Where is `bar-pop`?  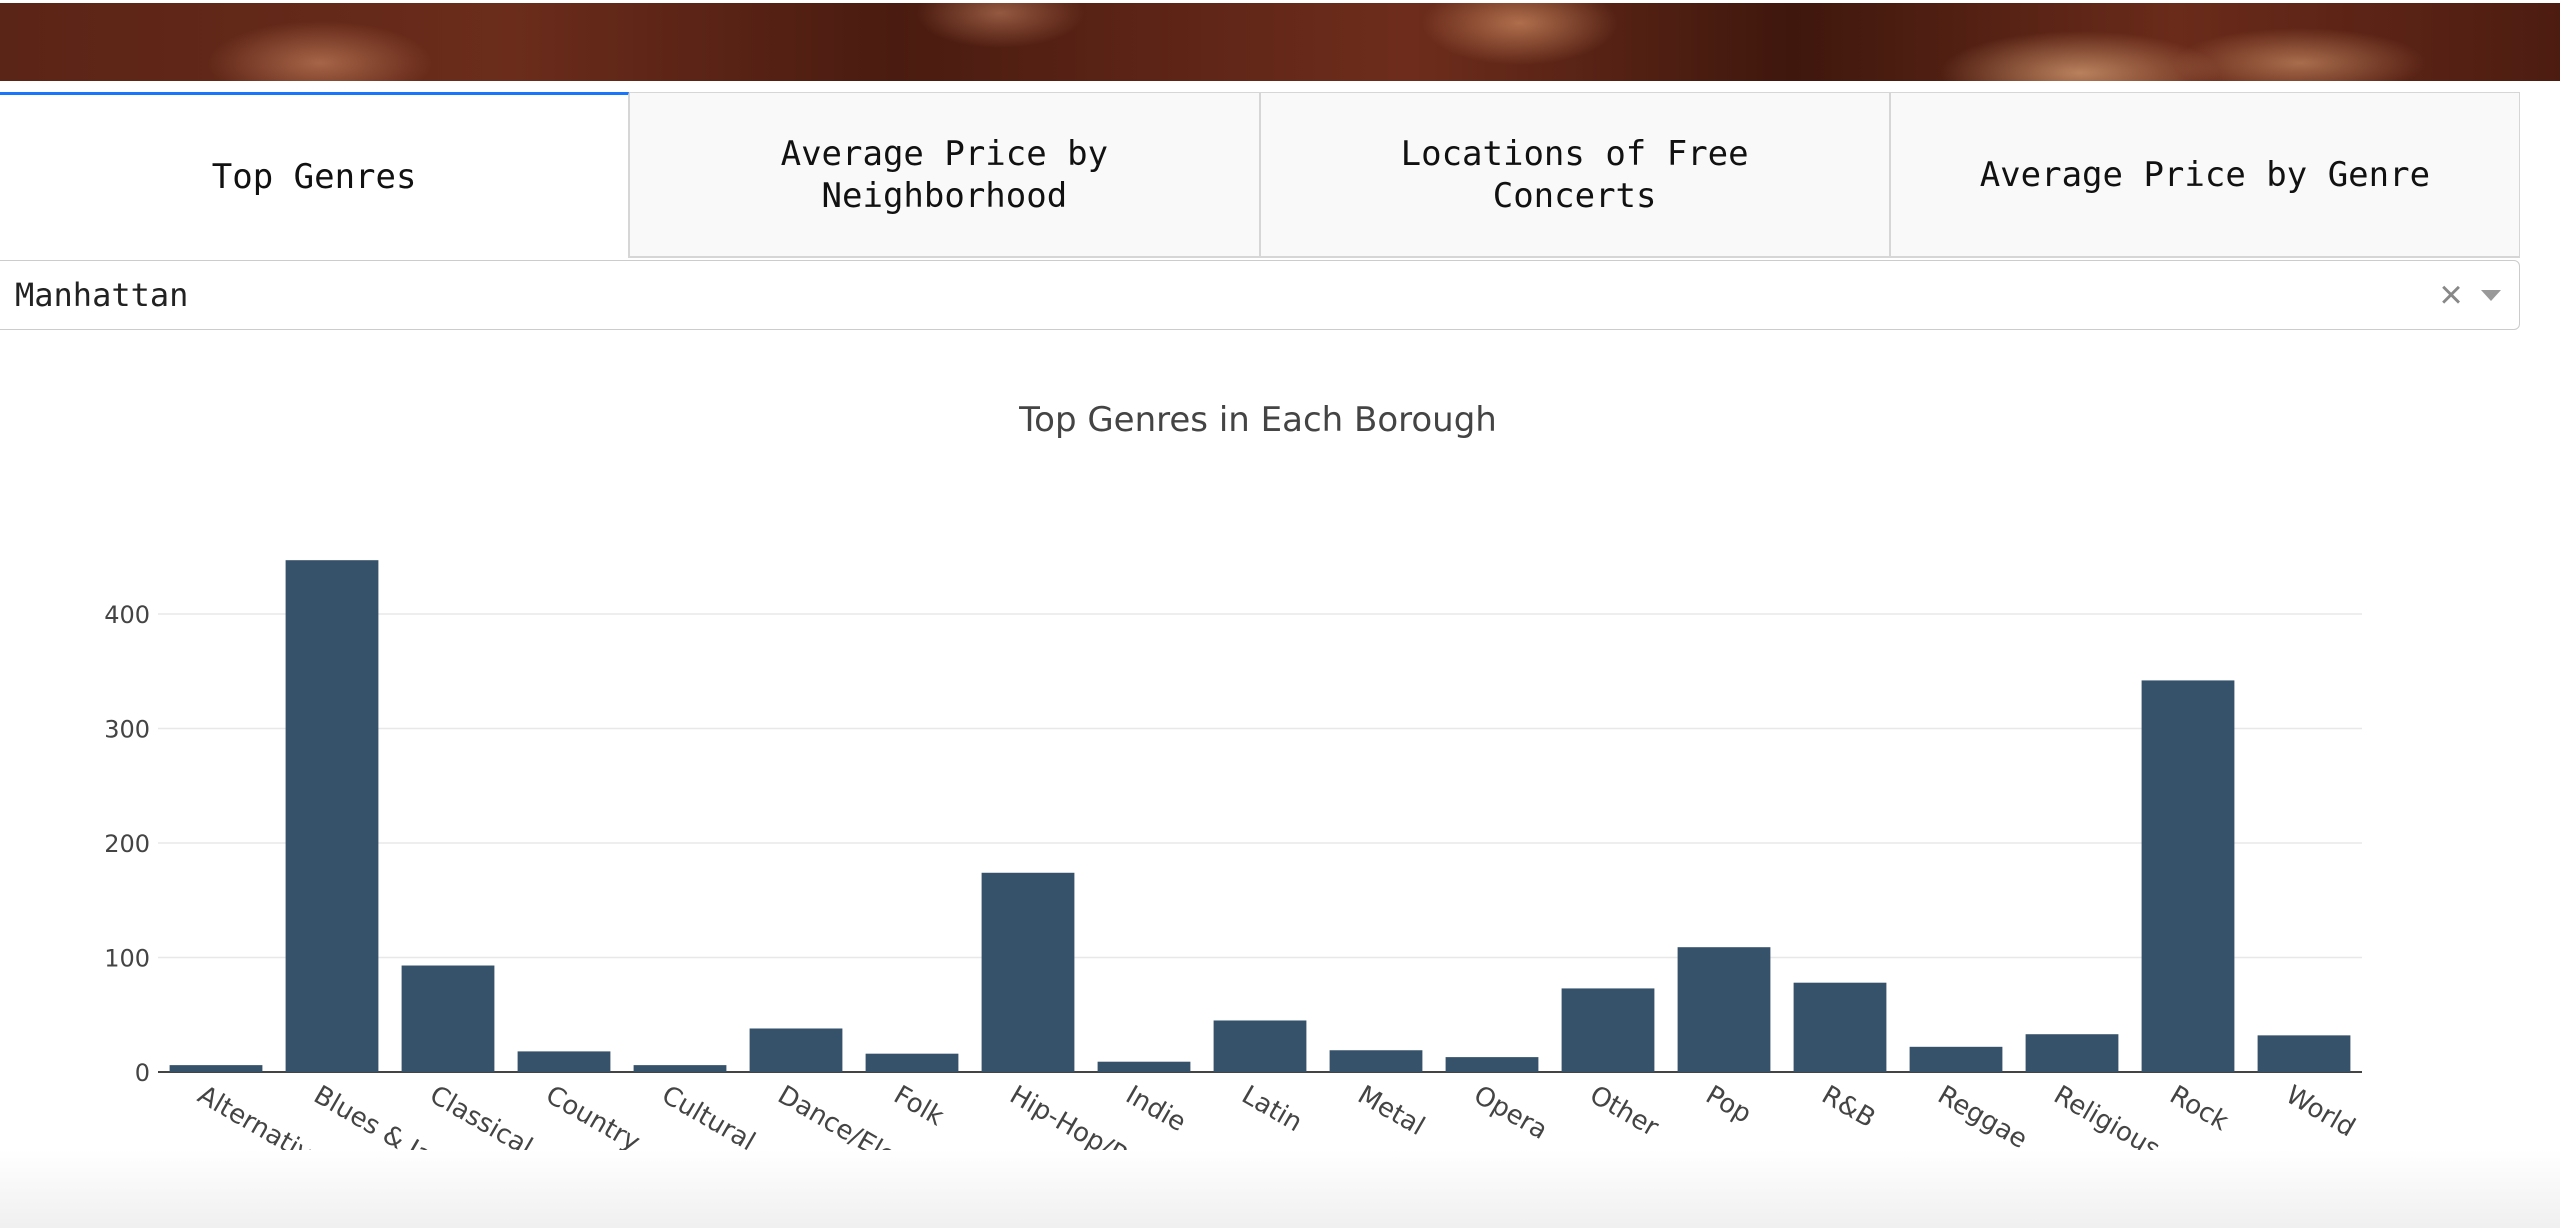
bar-pop is located at coordinates (1724, 1009).